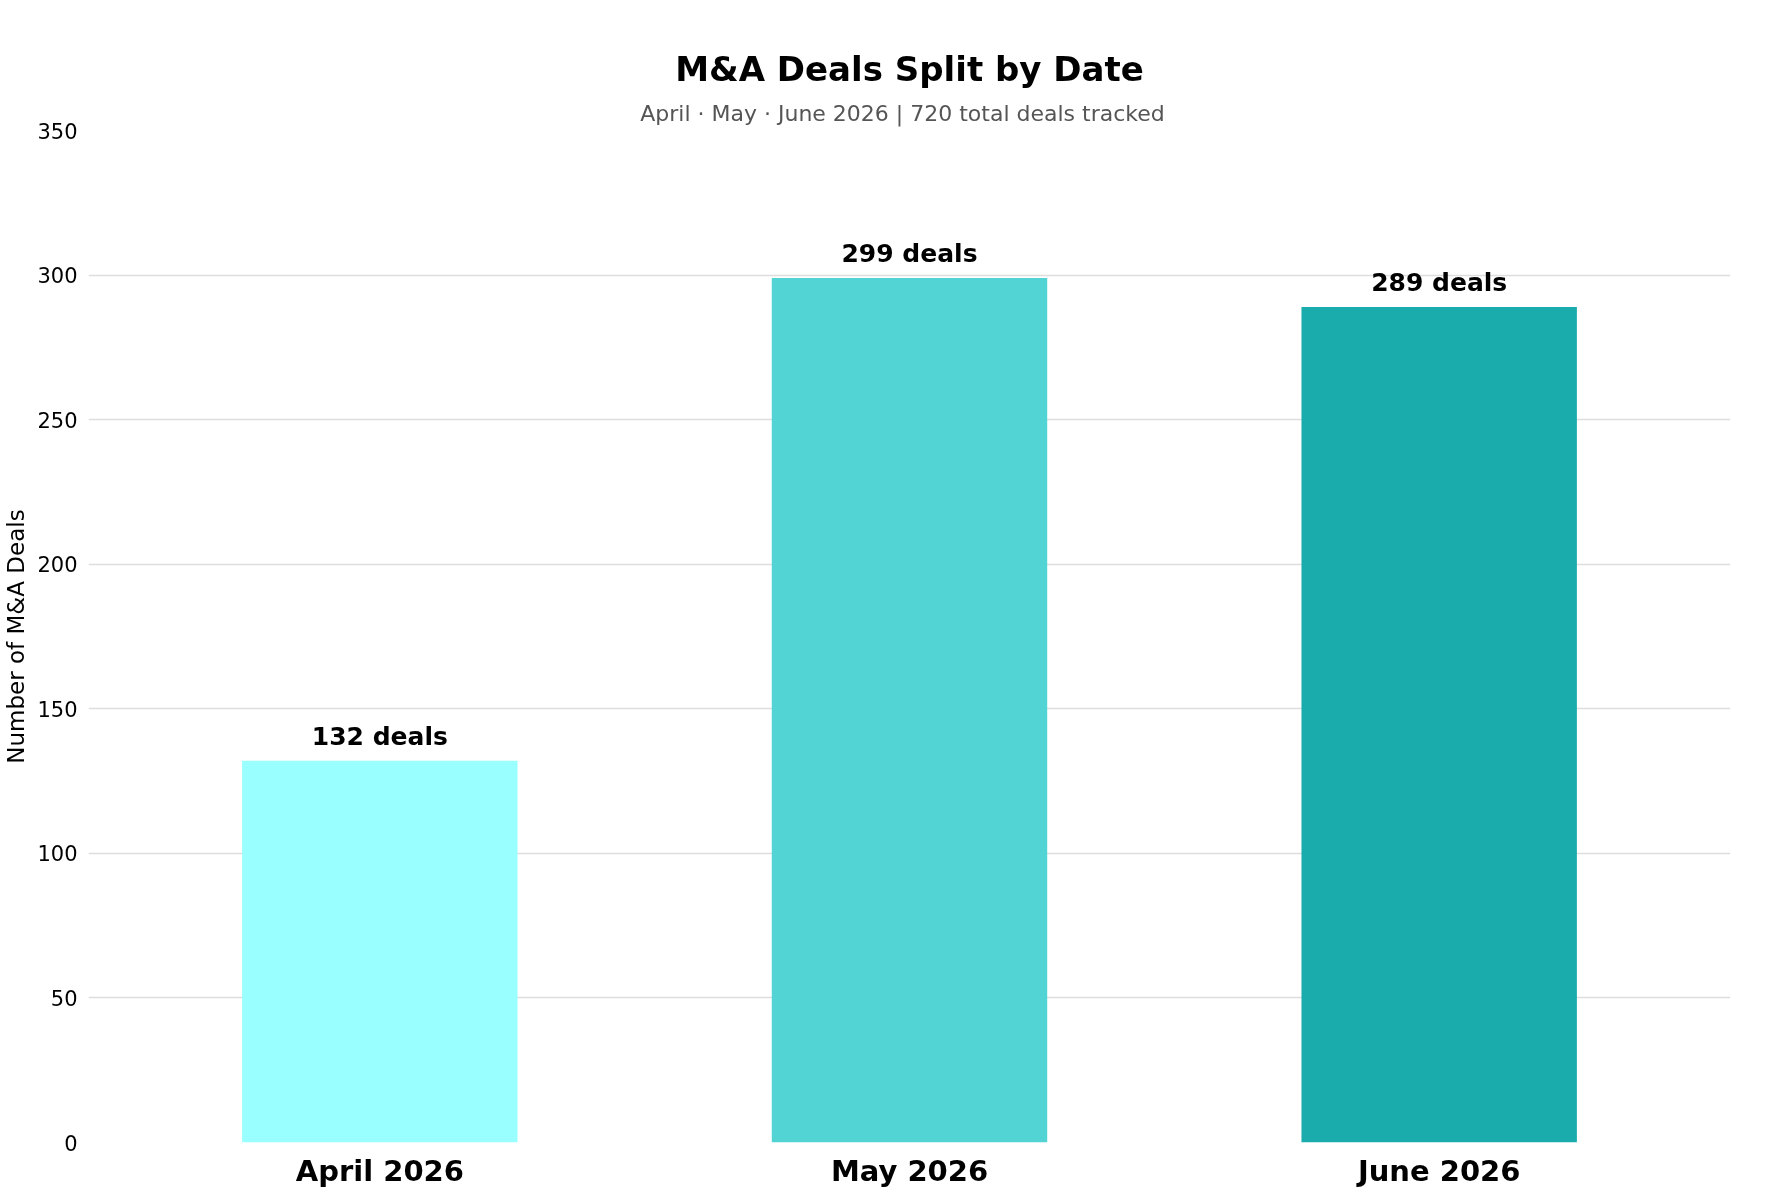 The width and height of the screenshot is (1780, 1202). Describe the element at coordinates (57, 420) in the screenshot. I see `y-tick-label: 250` at that location.